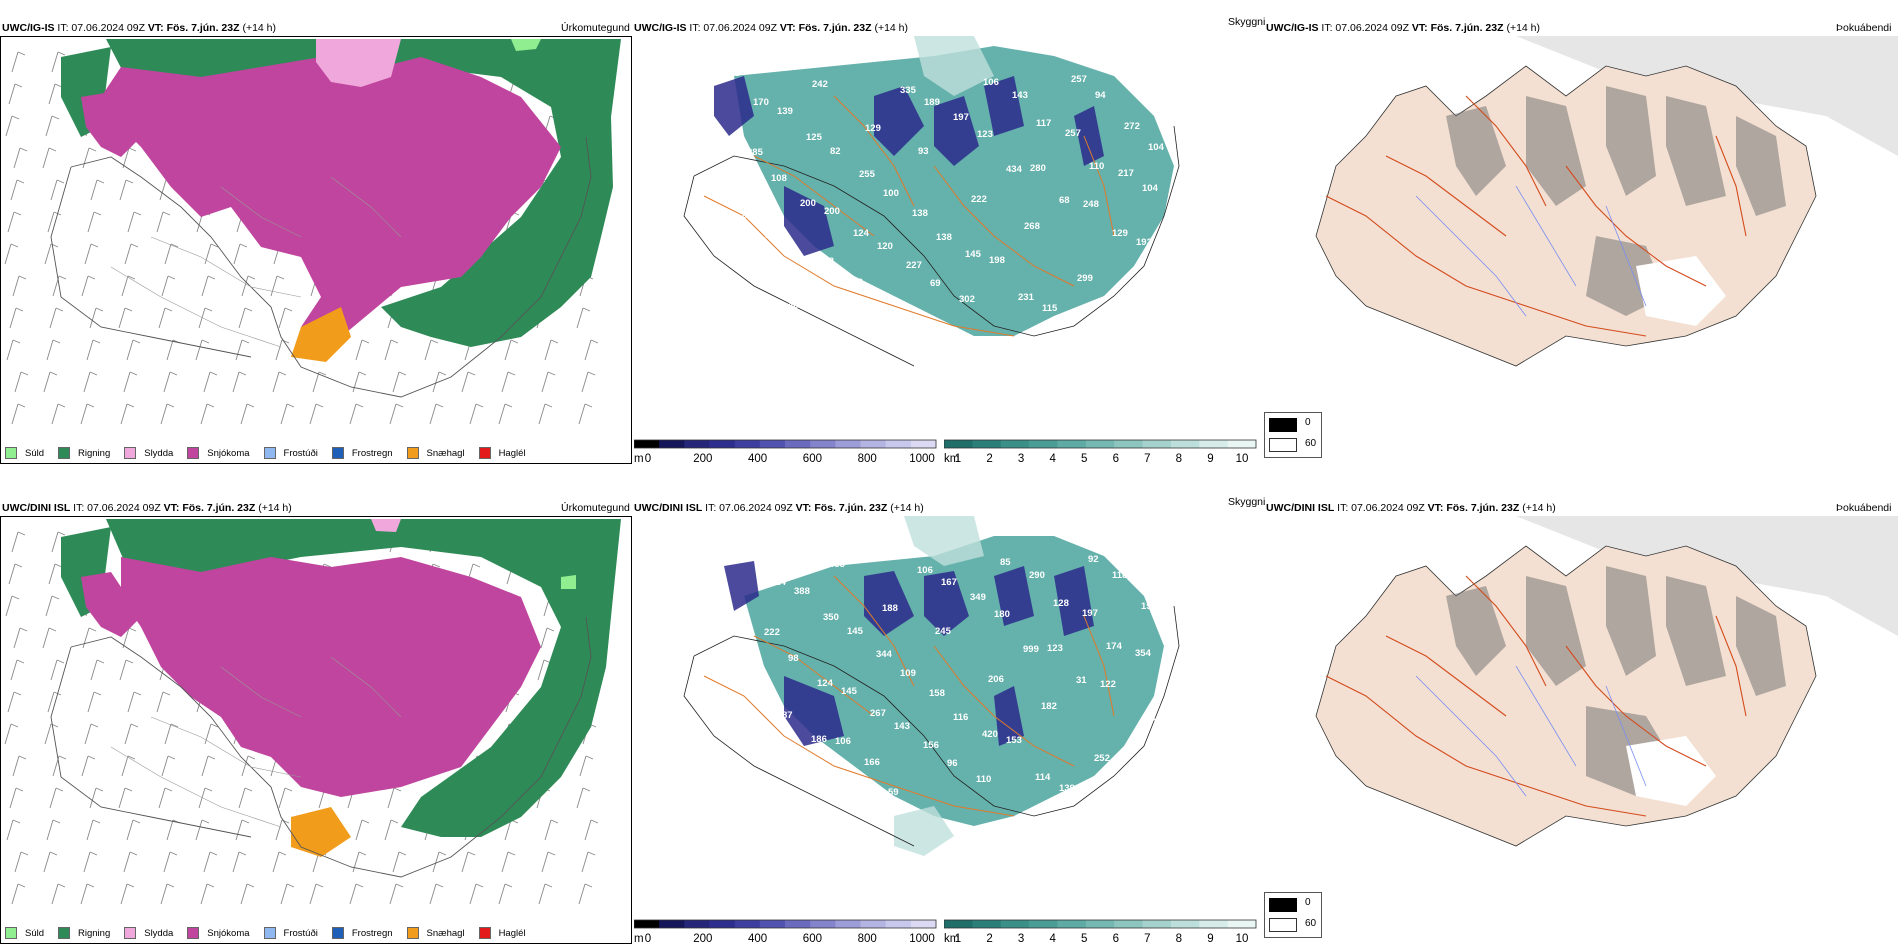 The height and width of the screenshot is (950, 1900). I want to click on visibility-label: 135, so click(879, 312).